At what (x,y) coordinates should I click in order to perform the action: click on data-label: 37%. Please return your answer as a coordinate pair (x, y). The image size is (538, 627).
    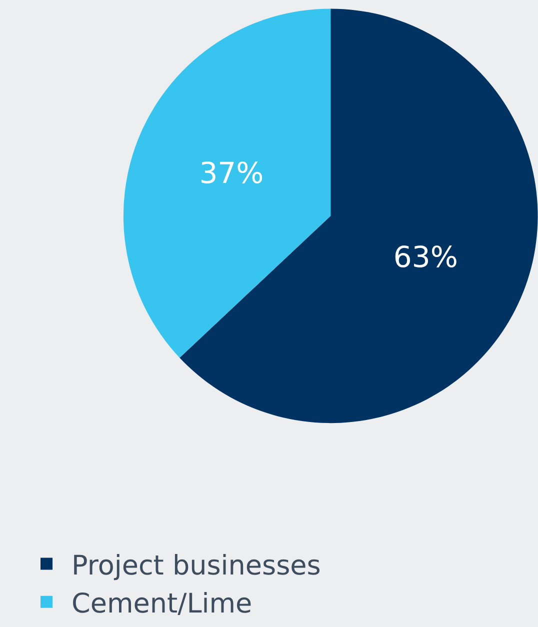
    Looking at the image, I should click on (231, 173).